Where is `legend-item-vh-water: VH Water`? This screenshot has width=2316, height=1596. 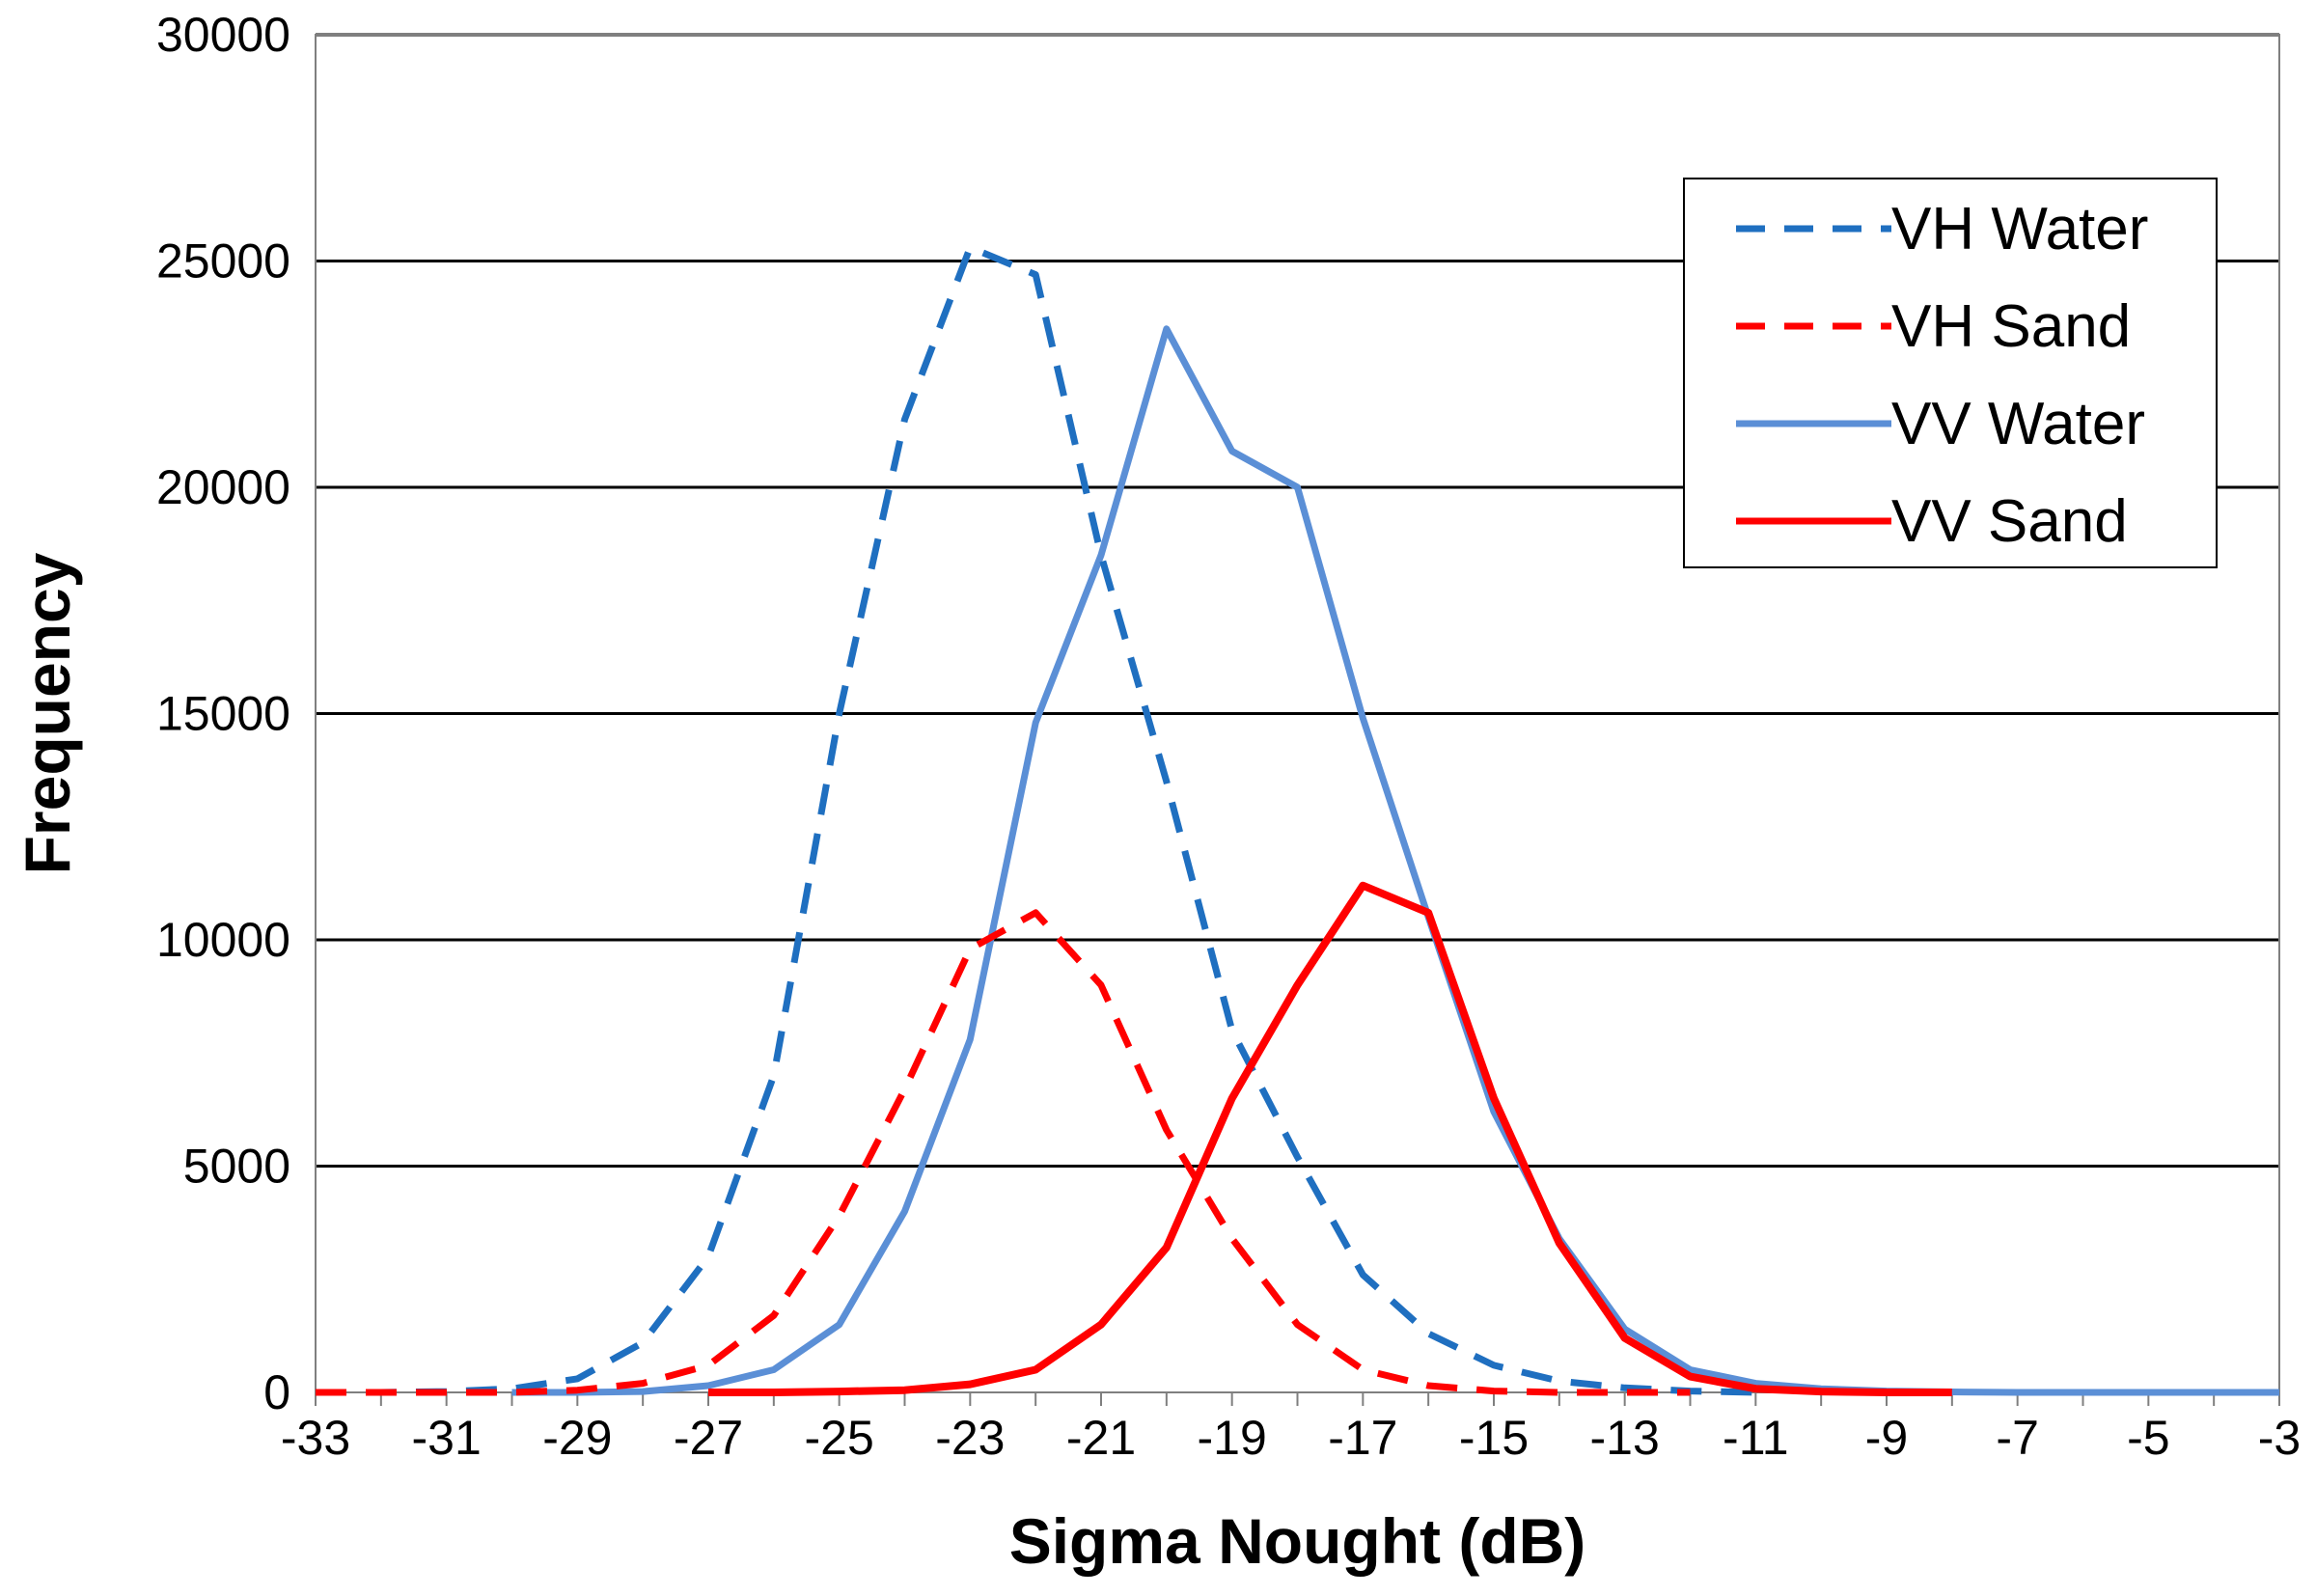
legend-item-vh-water: VH Water is located at coordinates (1942, 229).